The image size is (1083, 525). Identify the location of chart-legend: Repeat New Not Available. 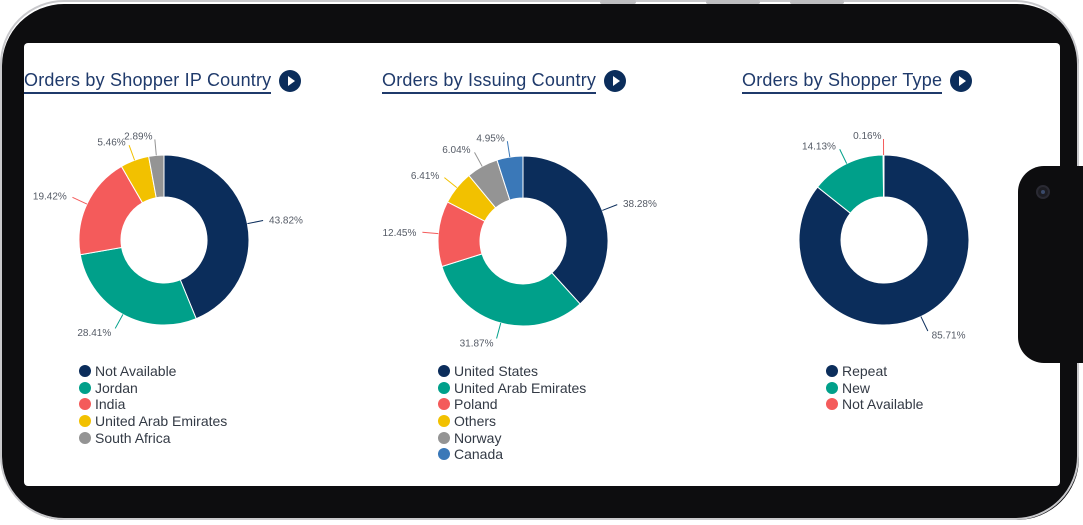
(874, 388).